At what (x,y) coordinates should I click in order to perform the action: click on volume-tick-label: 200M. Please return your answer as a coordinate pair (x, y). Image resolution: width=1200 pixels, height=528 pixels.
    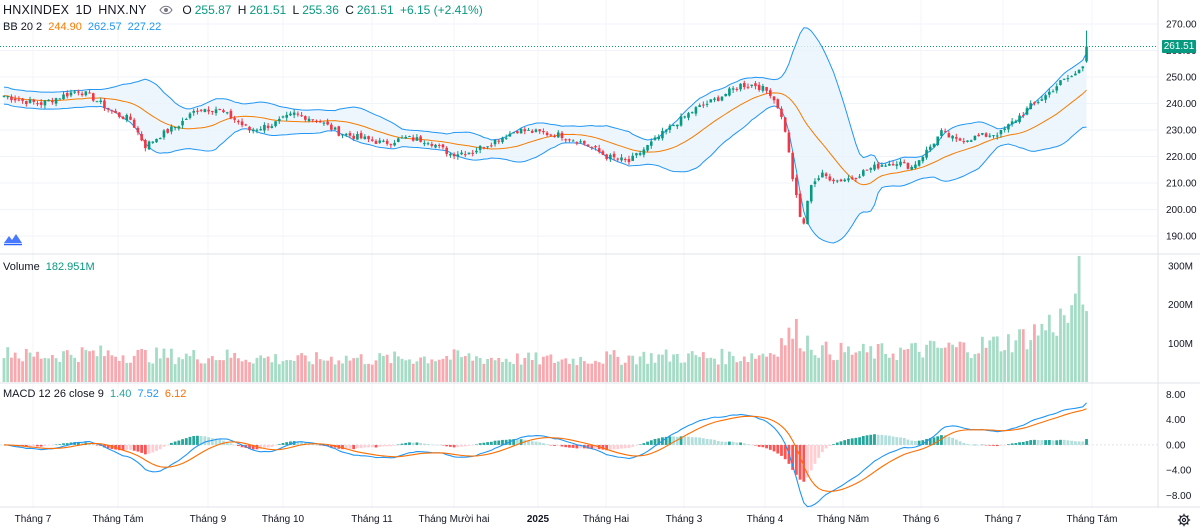
    Looking at the image, I should click on (1180, 305).